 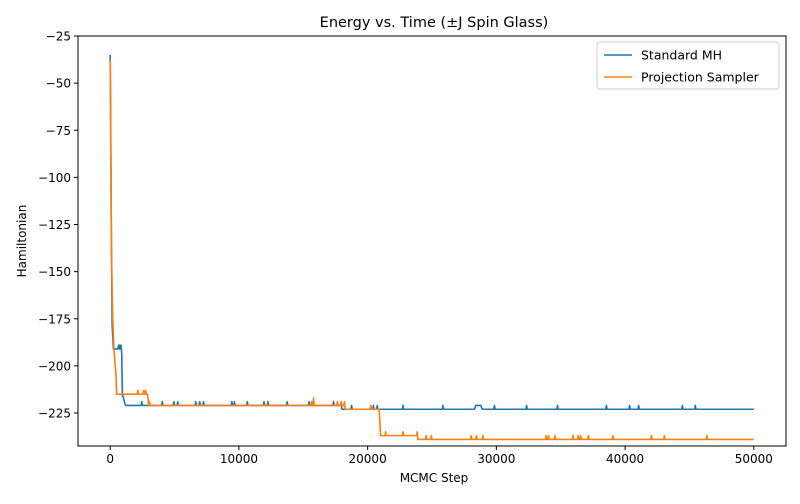 I want to click on x-tick-label: 10000, so click(x=239, y=459).